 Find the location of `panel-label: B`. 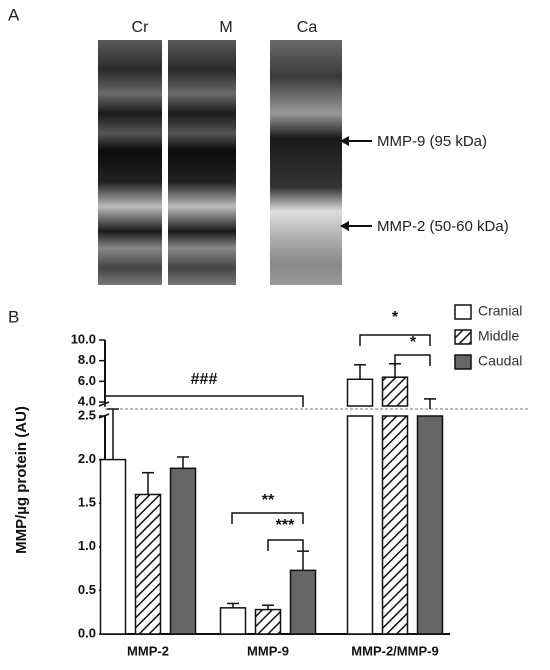

panel-label: B is located at coordinates (13, 316).